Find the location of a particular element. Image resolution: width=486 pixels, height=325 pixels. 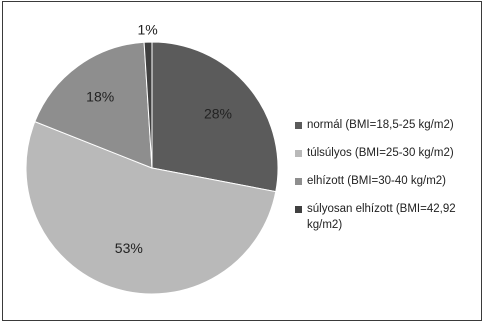

slice-label-obese: 18% is located at coordinates (100, 97).